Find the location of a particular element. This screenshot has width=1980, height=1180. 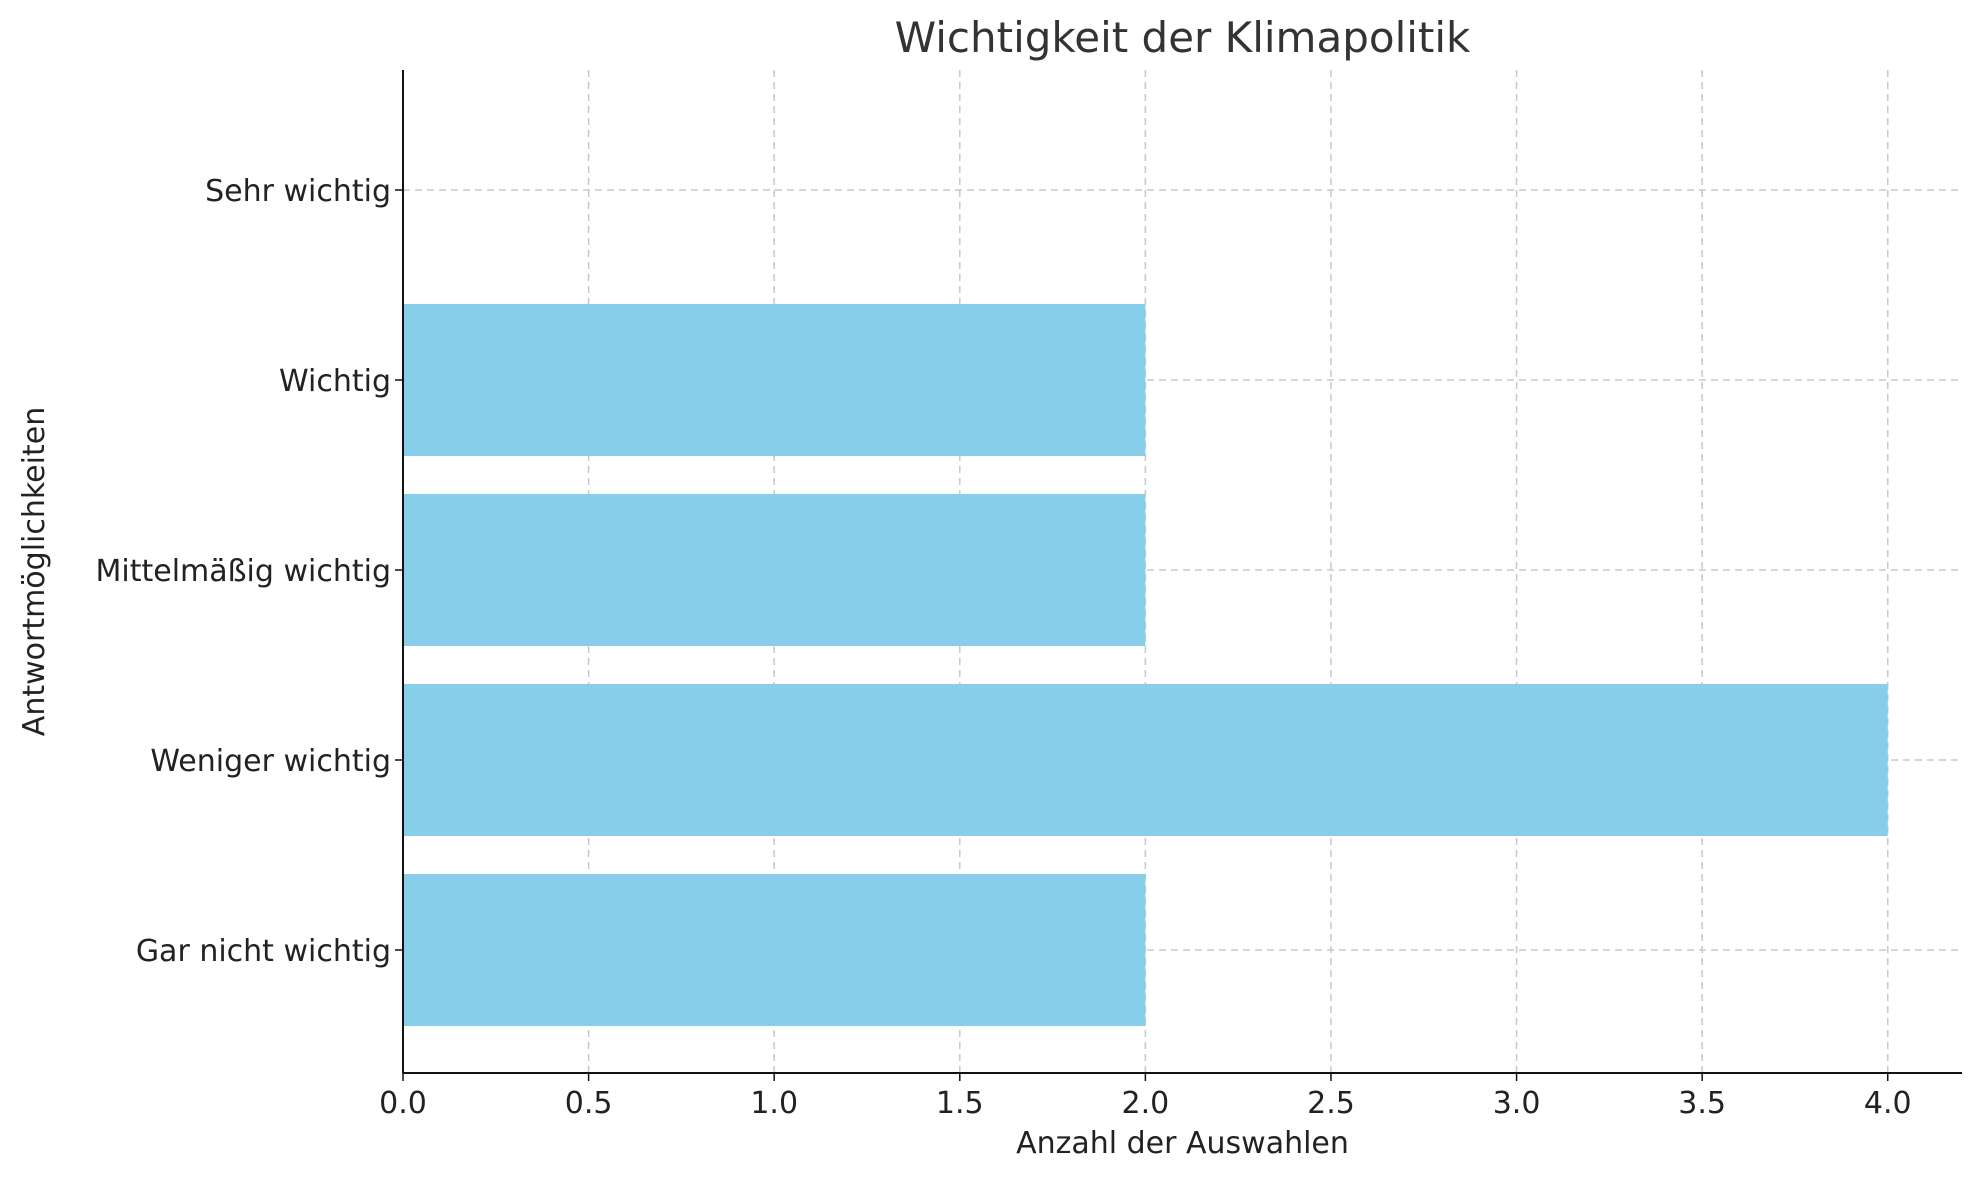

x-tick-label: 3.5 is located at coordinates (1702, 1103).